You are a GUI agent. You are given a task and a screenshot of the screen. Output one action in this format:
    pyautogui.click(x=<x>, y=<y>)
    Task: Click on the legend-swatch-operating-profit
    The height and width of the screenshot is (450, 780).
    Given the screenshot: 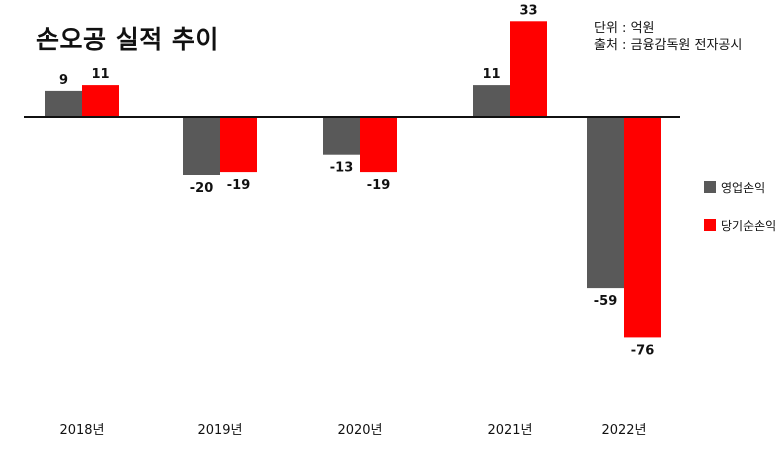 What is the action you would take?
    pyautogui.click(x=710, y=187)
    